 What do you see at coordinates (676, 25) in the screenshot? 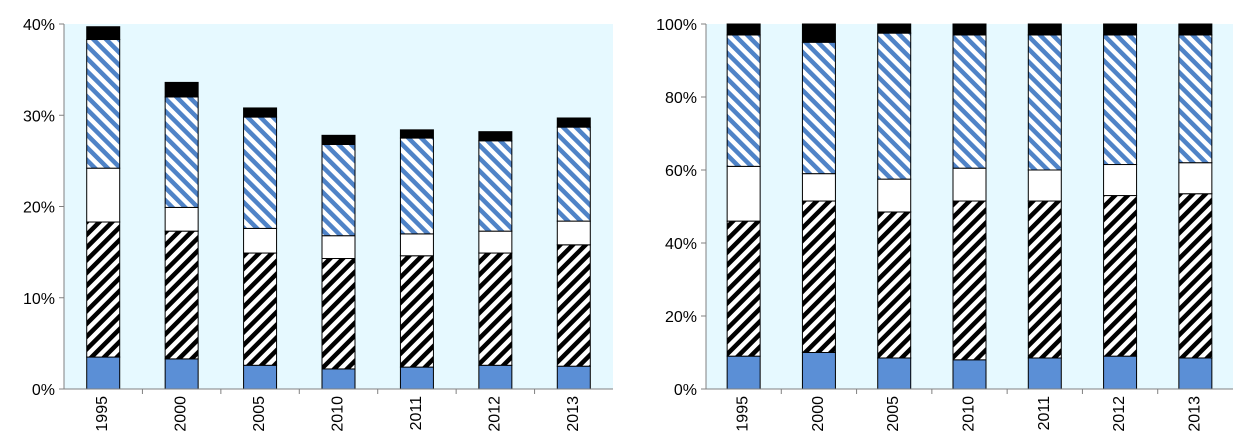
I see `y-tick-label: 100%` at bounding box center [676, 25].